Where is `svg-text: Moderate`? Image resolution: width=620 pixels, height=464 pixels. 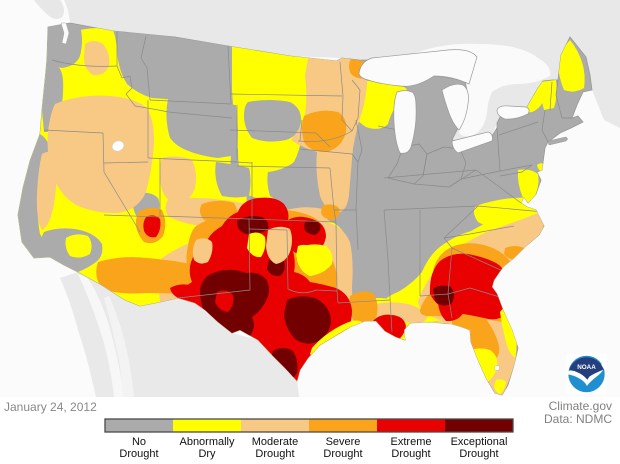 svg-text: Moderate is located at coordinates (275, 442).